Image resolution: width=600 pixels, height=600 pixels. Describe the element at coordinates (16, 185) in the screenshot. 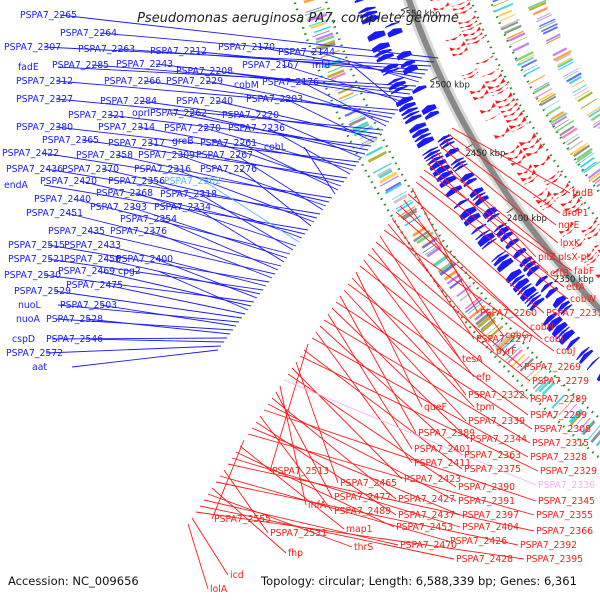

I see `forward-gene-label: endA` at that location.